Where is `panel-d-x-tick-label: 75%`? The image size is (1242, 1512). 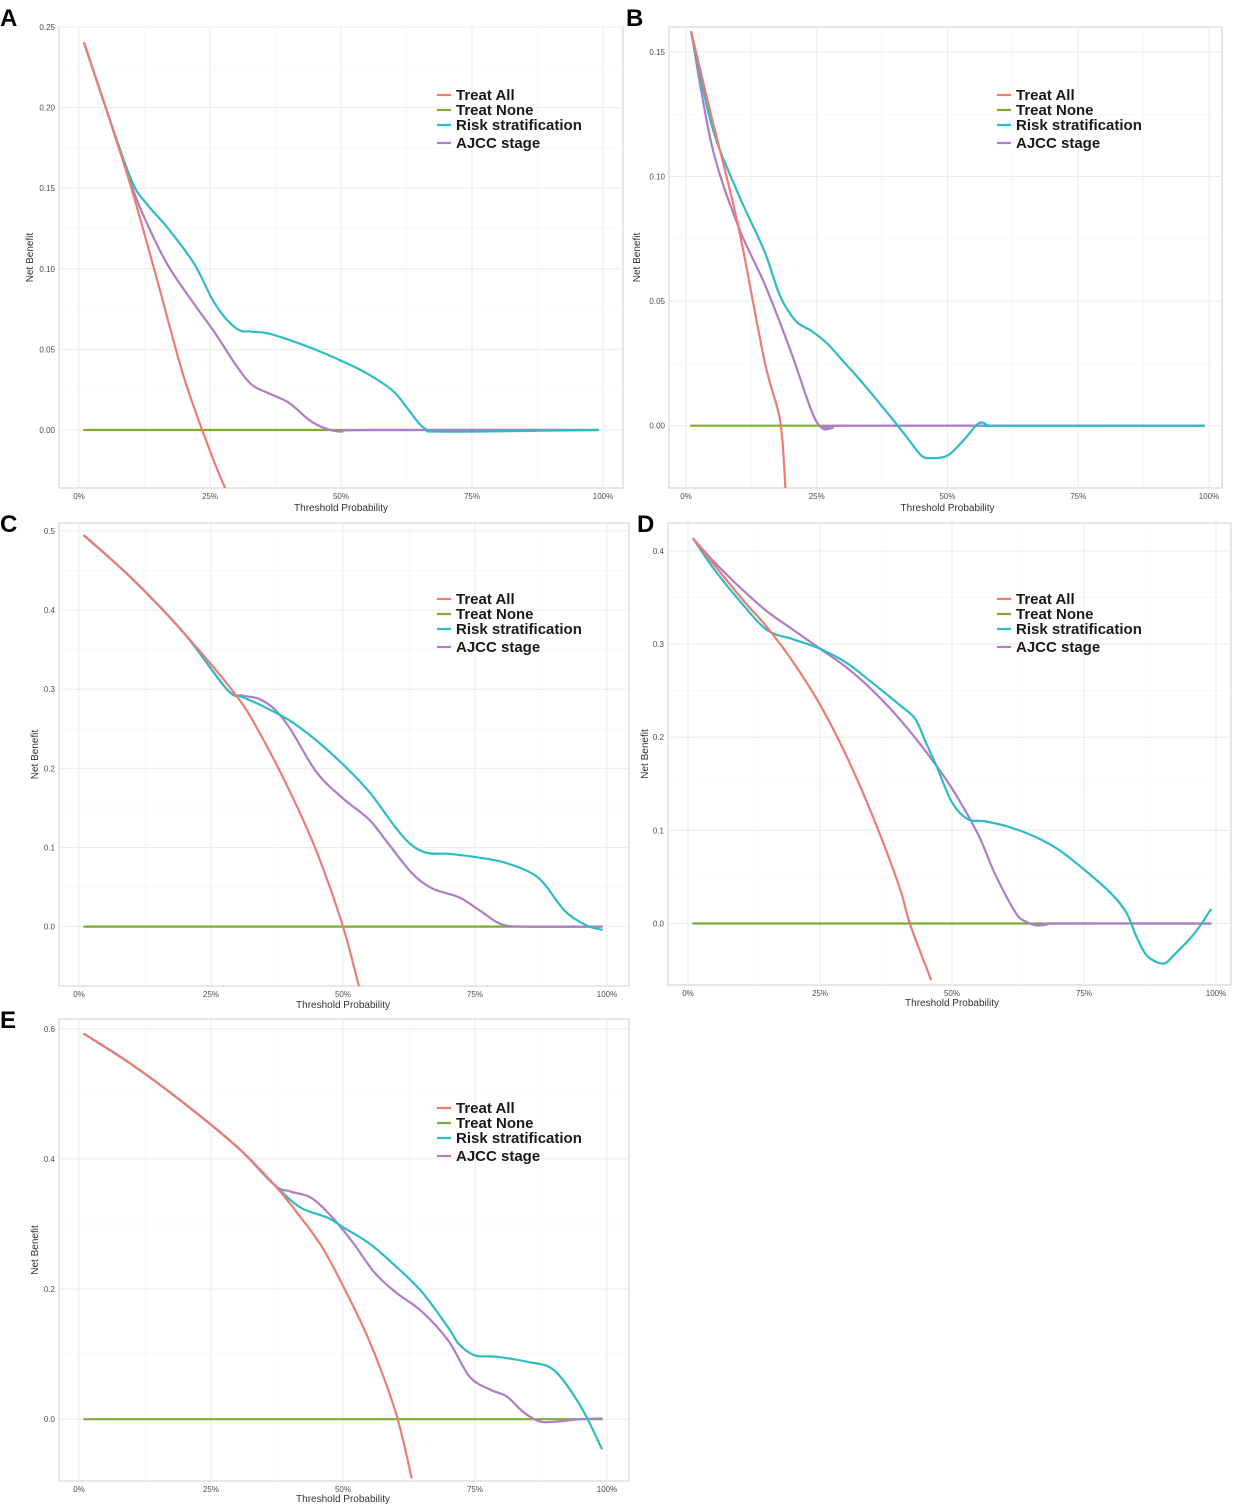
panel-d-x-tick-label: 75% is located at coordinates (1084, 993).